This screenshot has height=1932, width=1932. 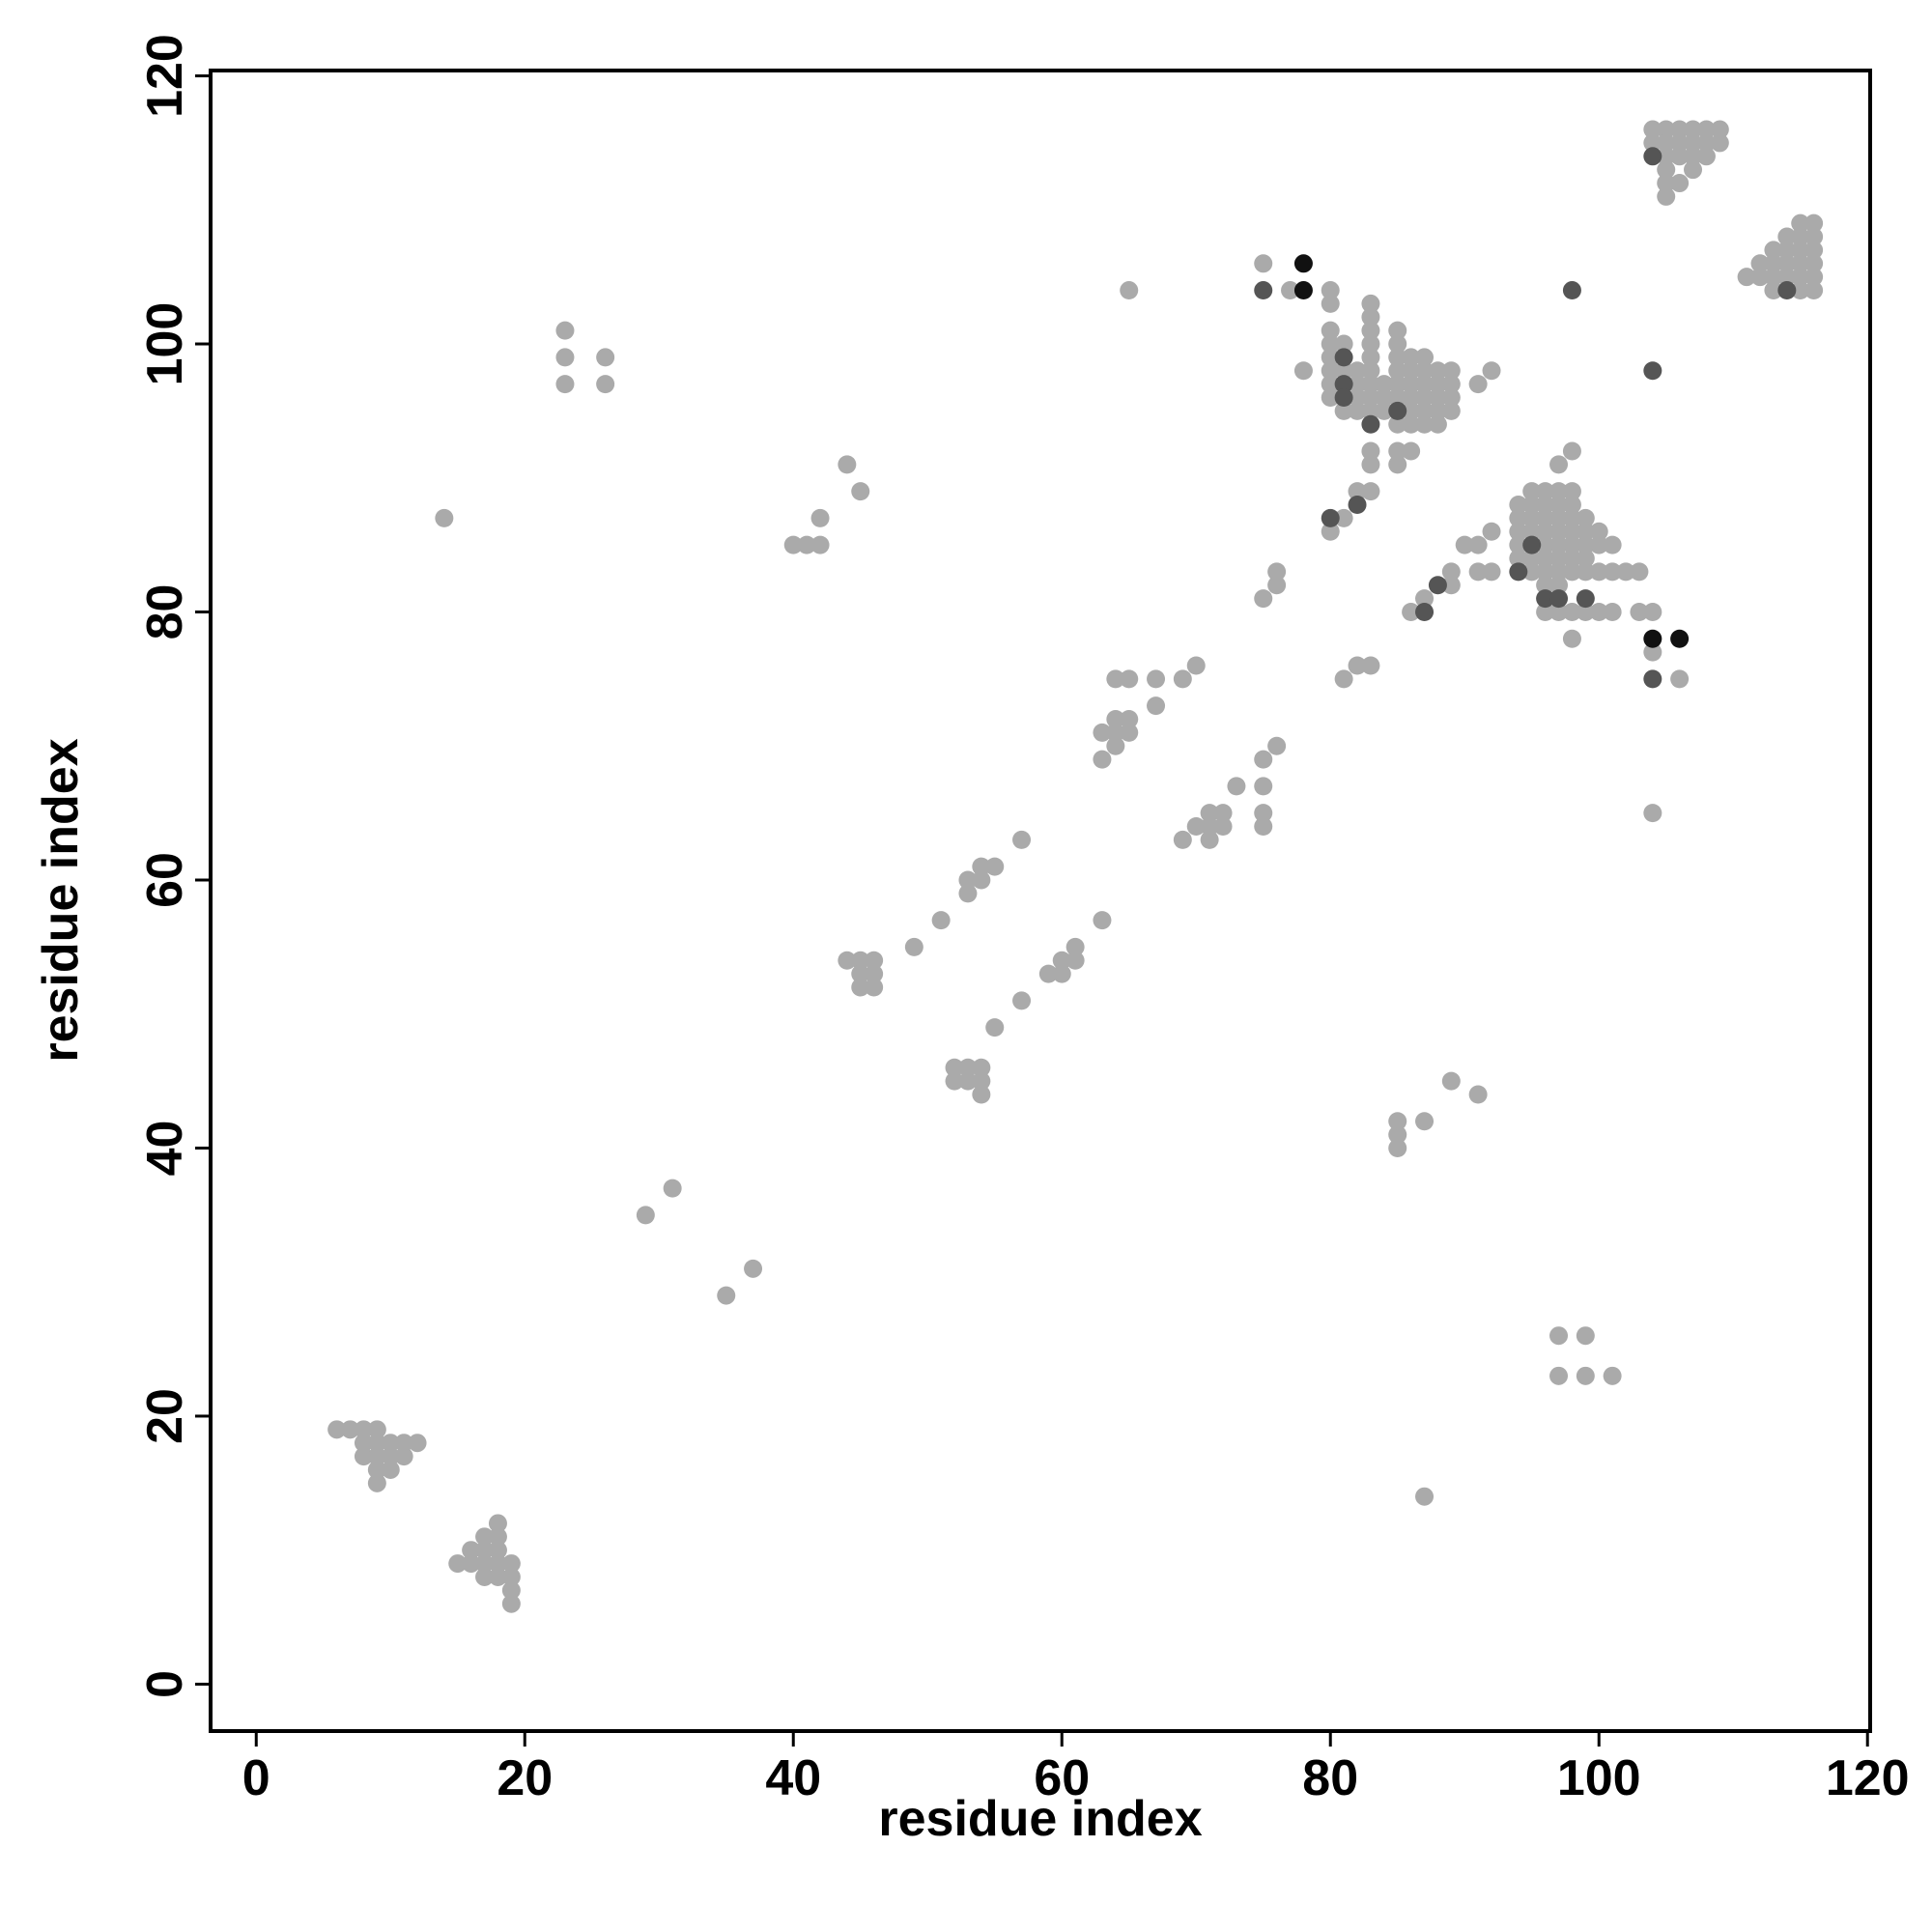 What do you see at coordinates (793, 1778) in the screenshot?
I see `x-tick-label: 40` at bounding box center [793, 1778].